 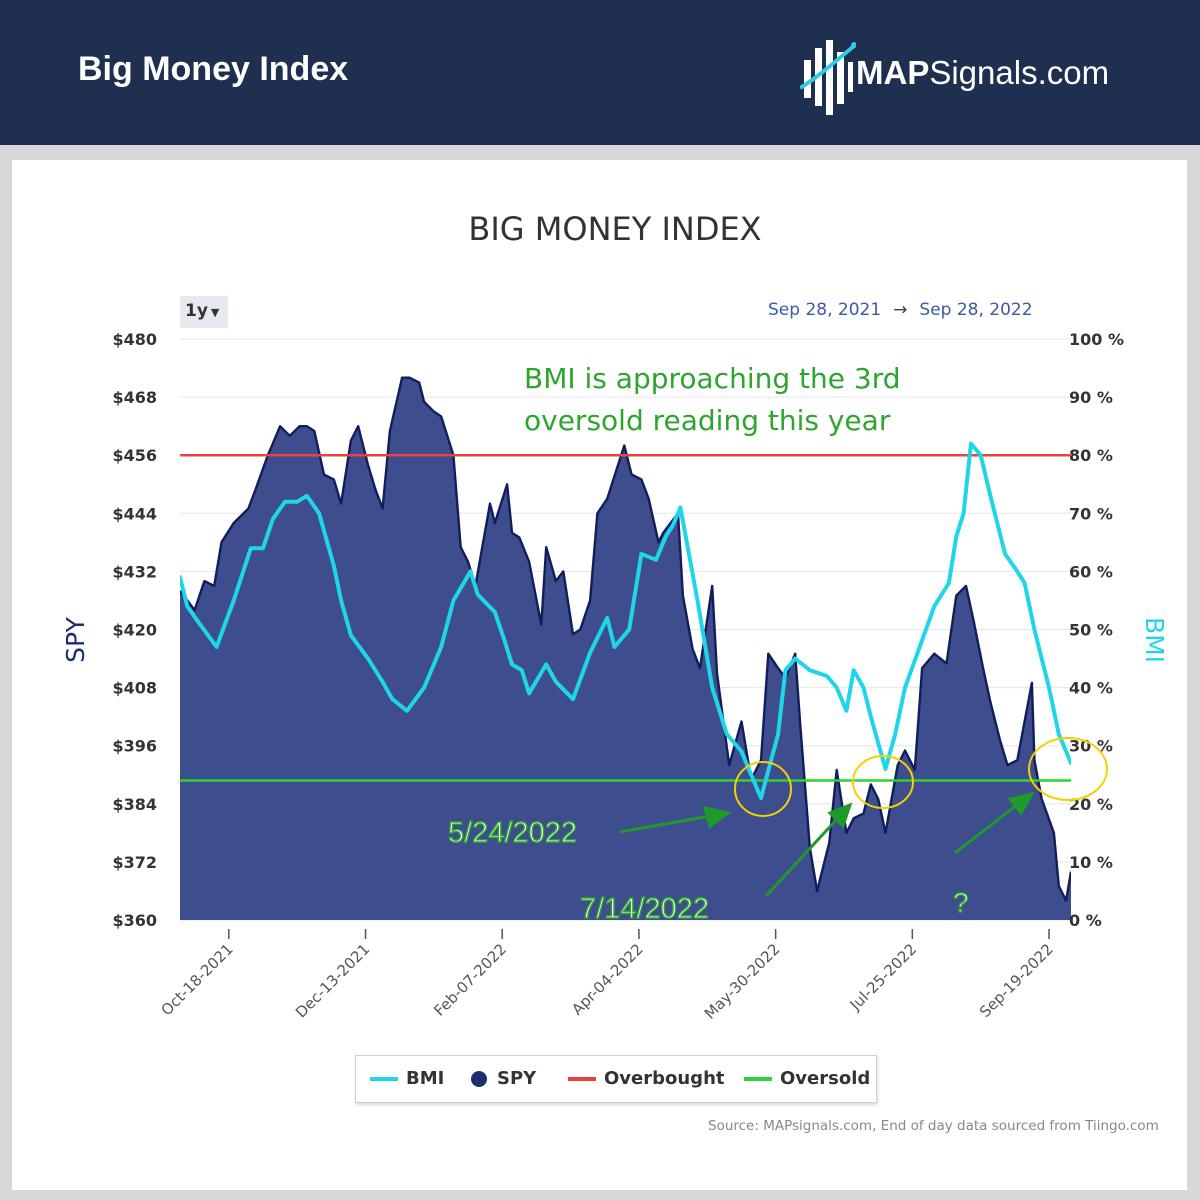 I want to click on y-tick-label-left: $456, so click(x=134, y=455).